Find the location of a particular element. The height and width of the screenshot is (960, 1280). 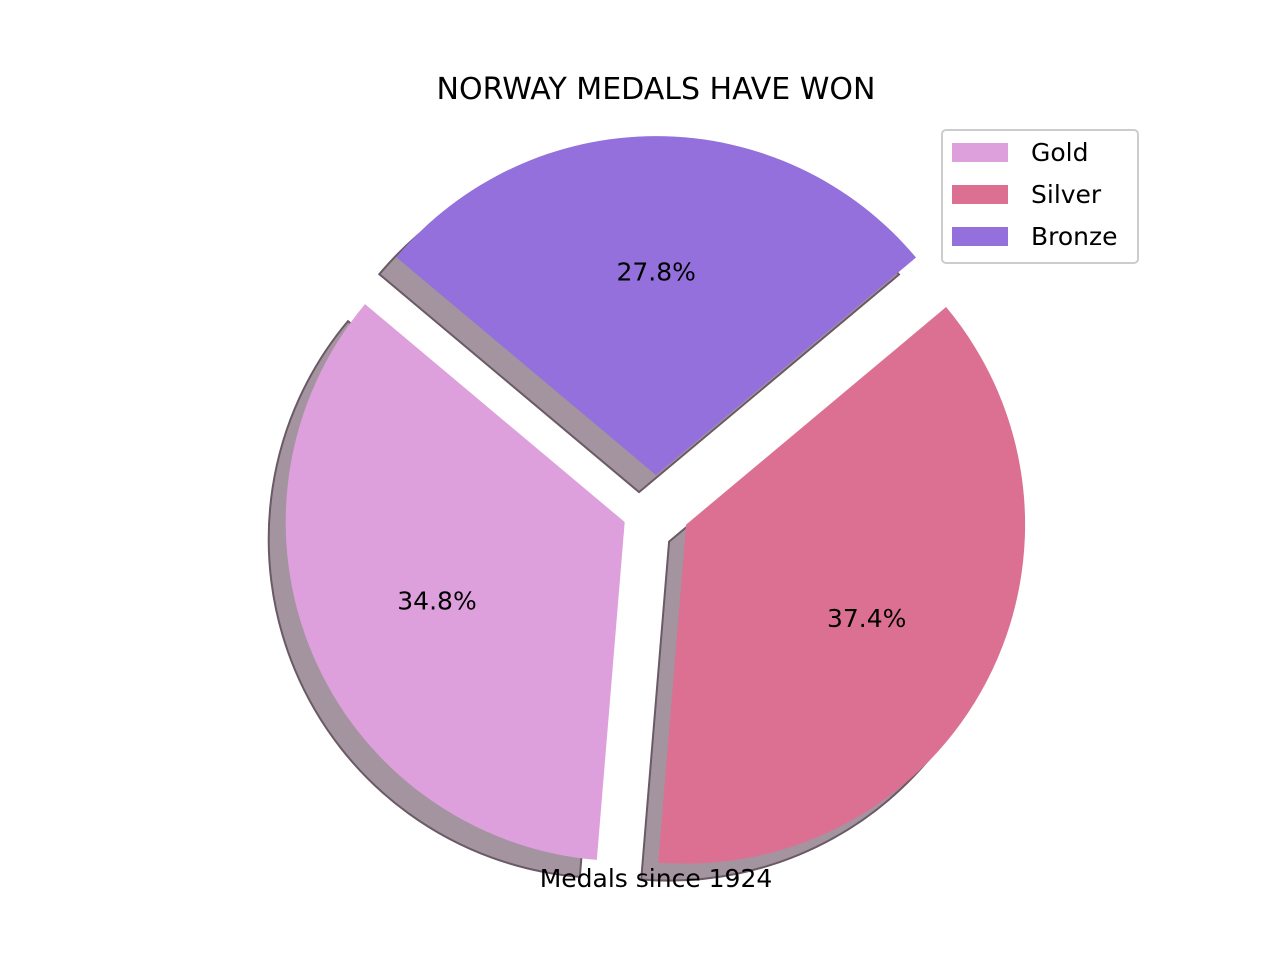

legend-label-bronze: Bronze is located at coordinates (1074, 236).